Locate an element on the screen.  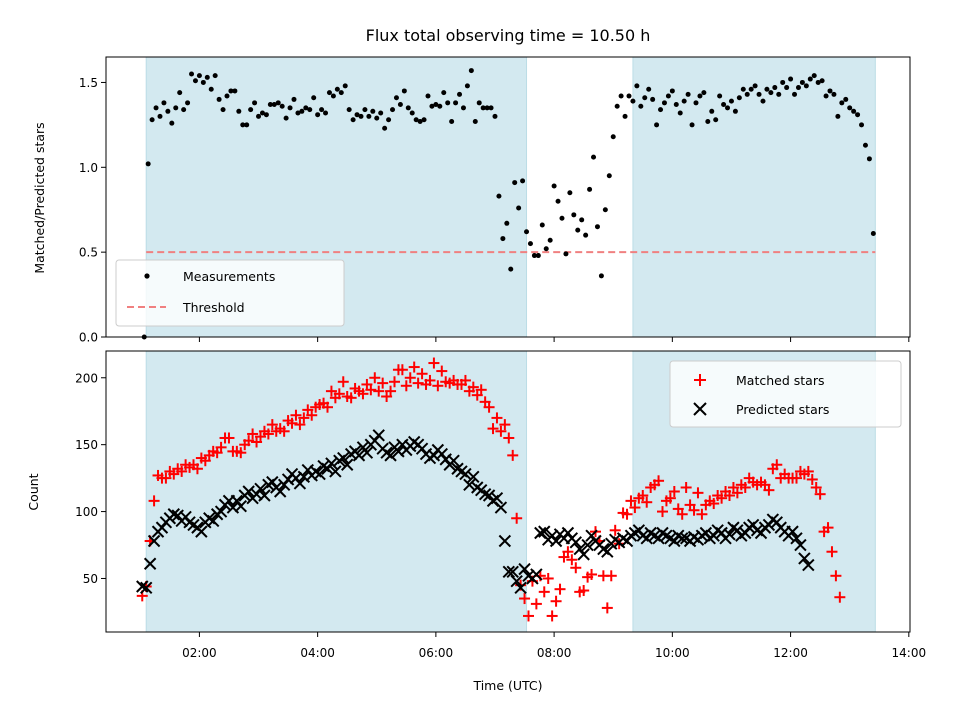
top-legend: Measurements Threshold is located at coordinates (230, 293).